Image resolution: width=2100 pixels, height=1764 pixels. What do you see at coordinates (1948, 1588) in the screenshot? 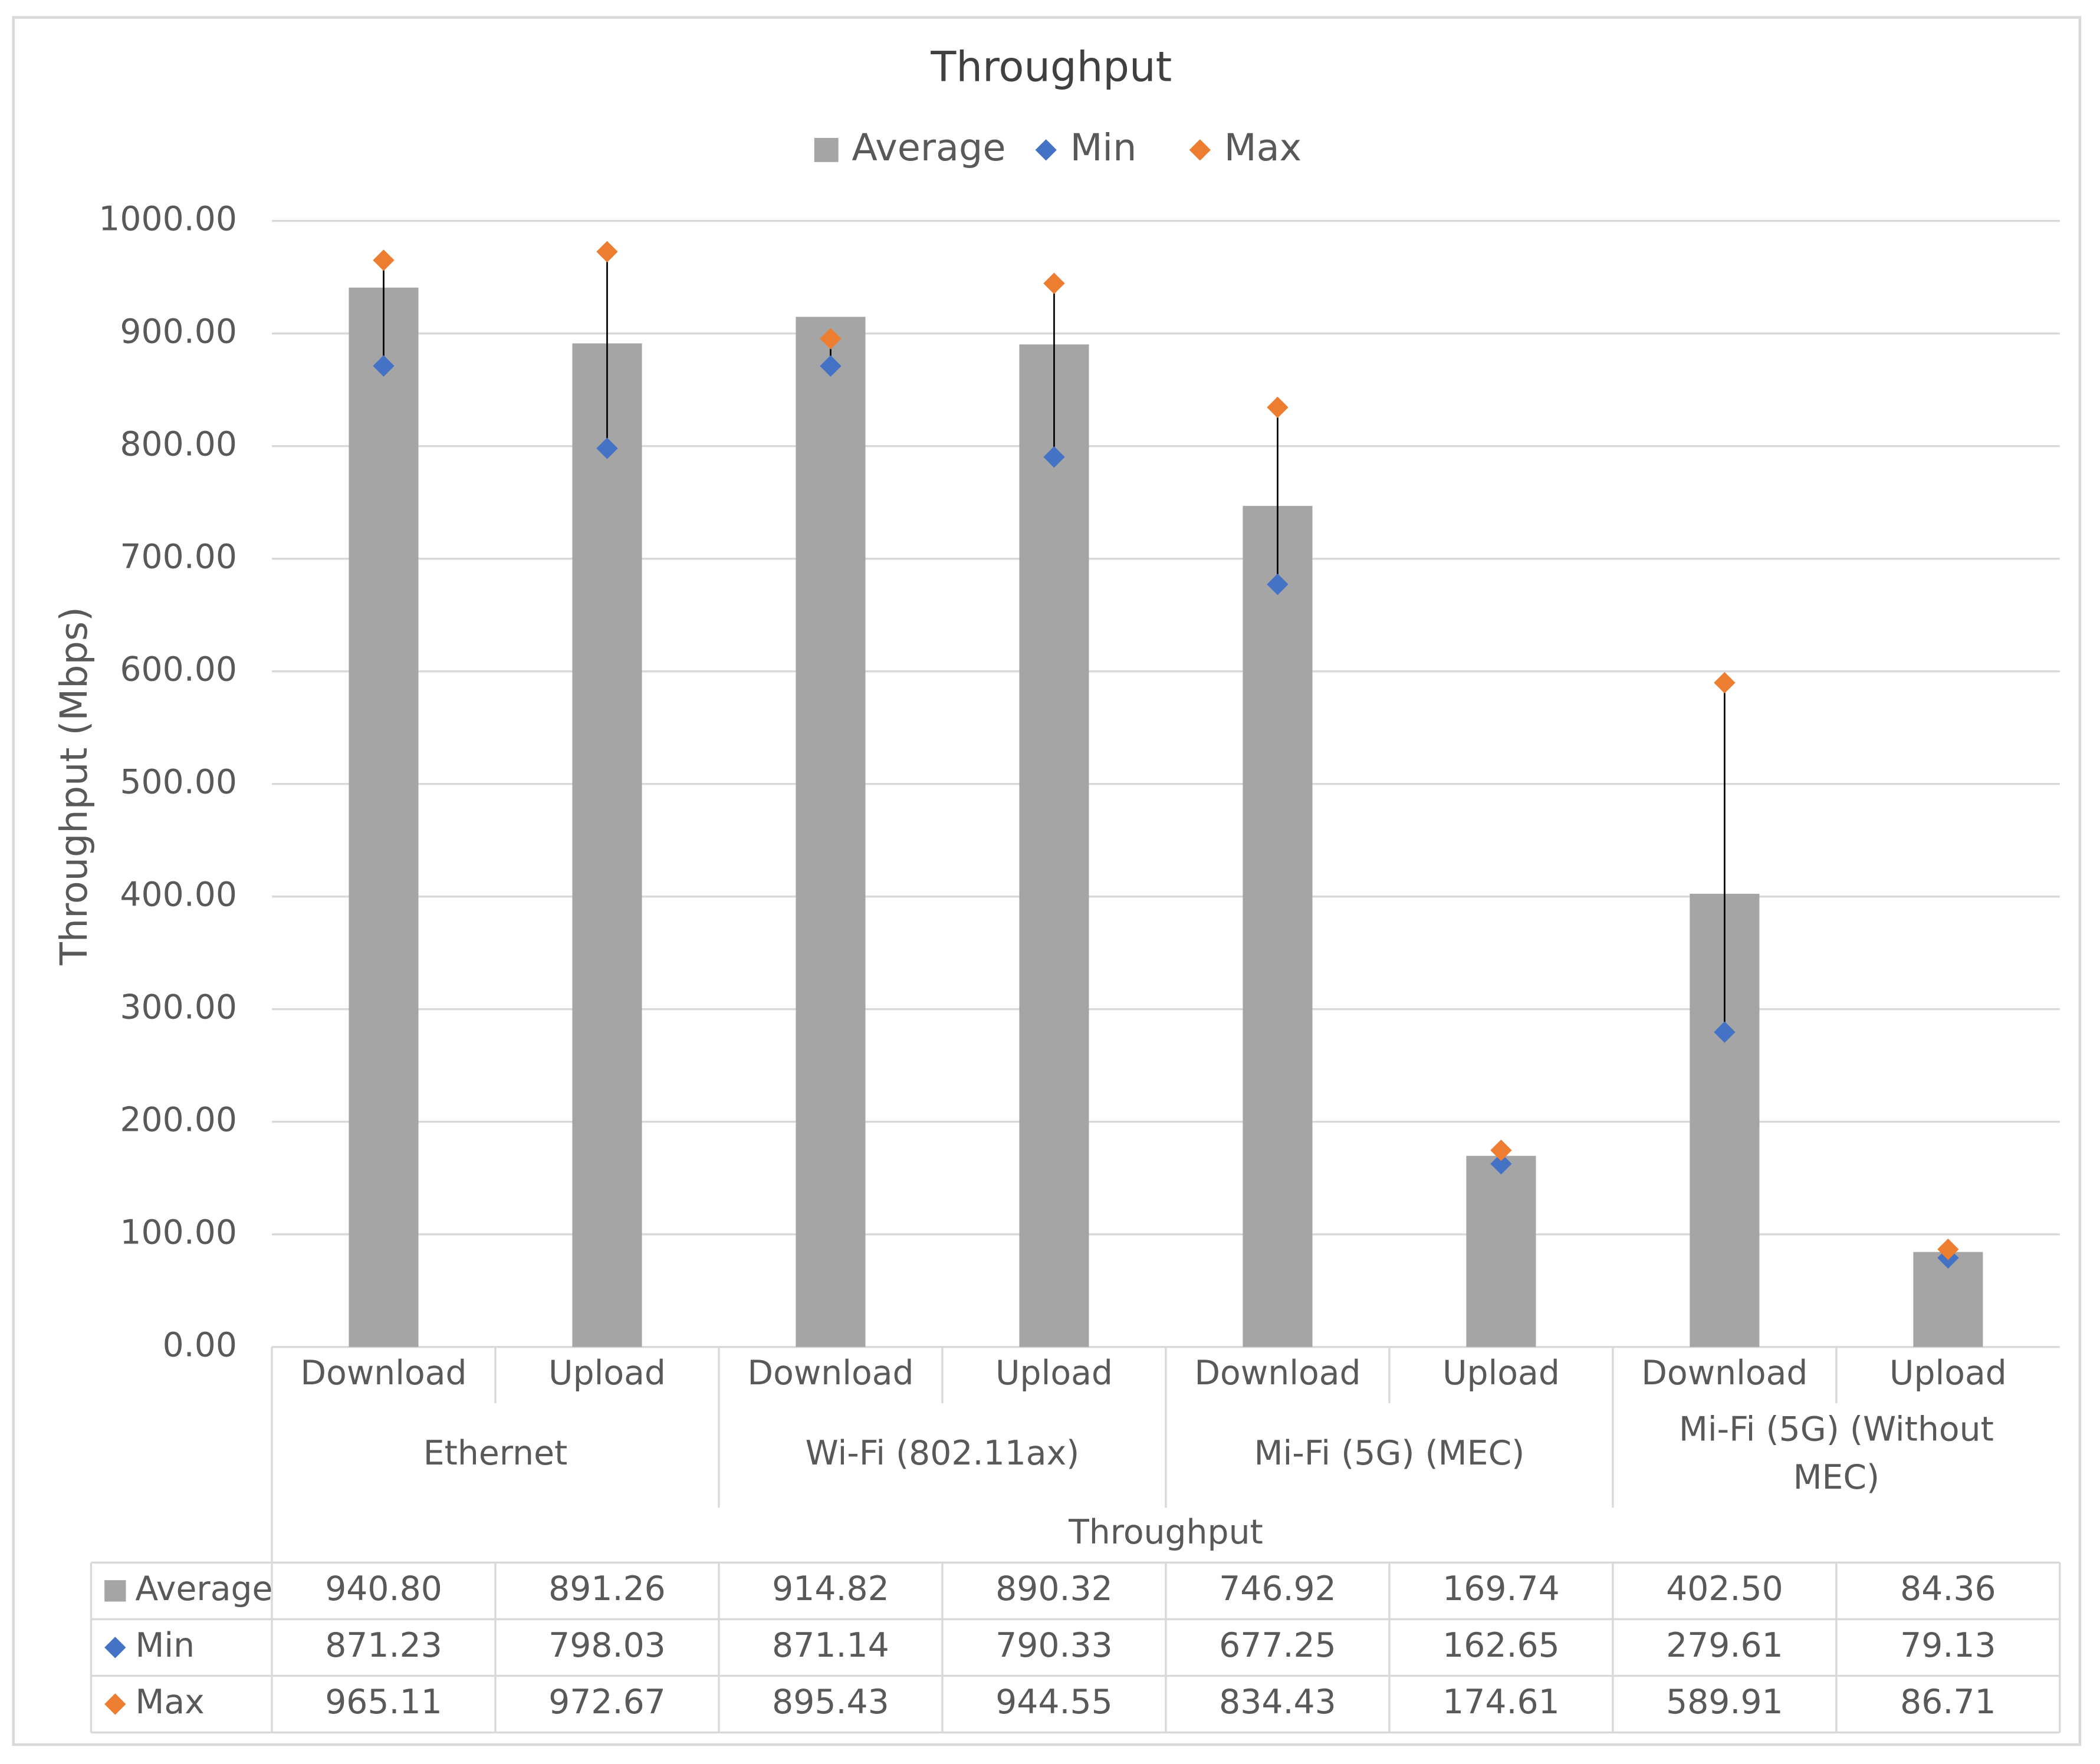
I see `table-cell-value: 84.36` at bounding box center [1948, 1588].